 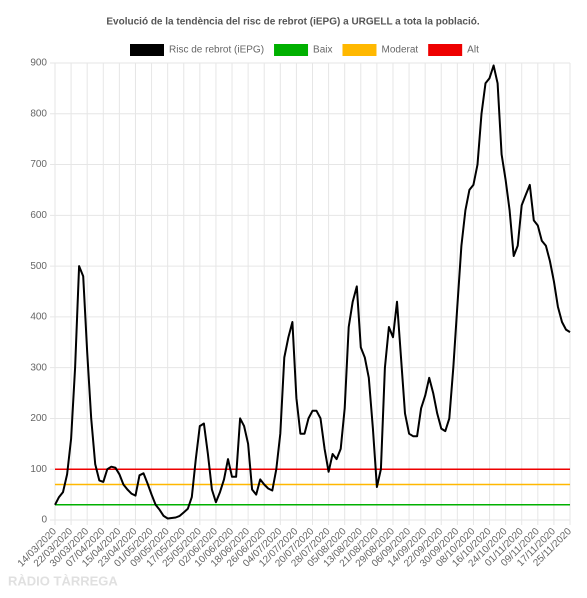 I want to click on y-tick-label: 0, so click(x=44, y=520).